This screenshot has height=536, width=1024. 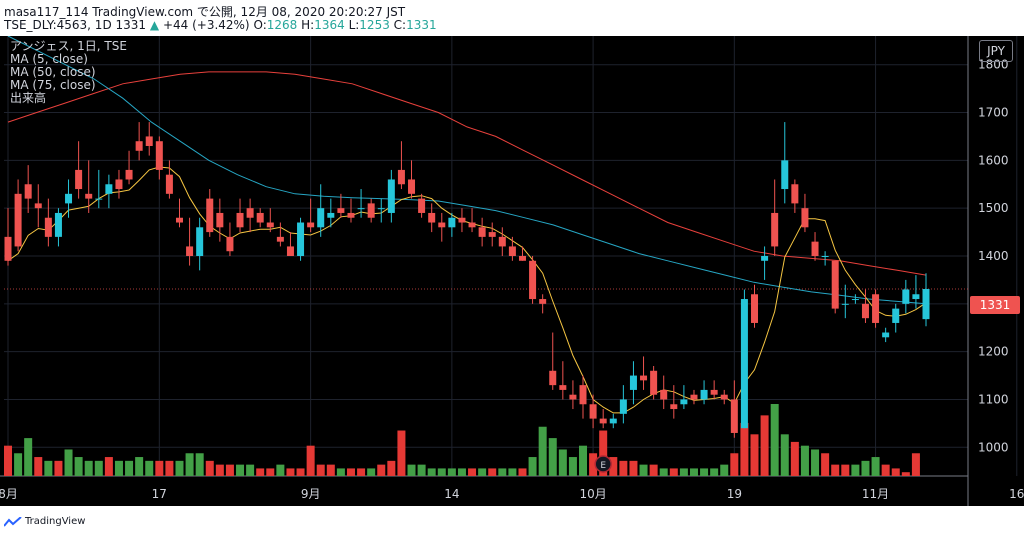 What do you see at coordinates (993, 160) in the screenshot?
I see `y-tick-label: 1600` at bounding box center [993, 160].